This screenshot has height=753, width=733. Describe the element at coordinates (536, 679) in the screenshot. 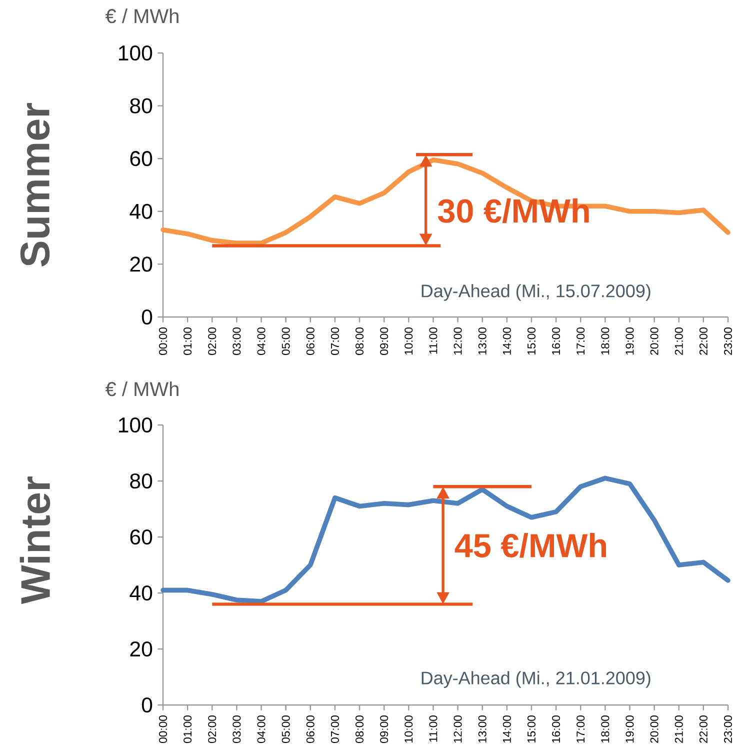

I see `annotation: Day-Ahead (Mi., 21.01.2009)` at that location.